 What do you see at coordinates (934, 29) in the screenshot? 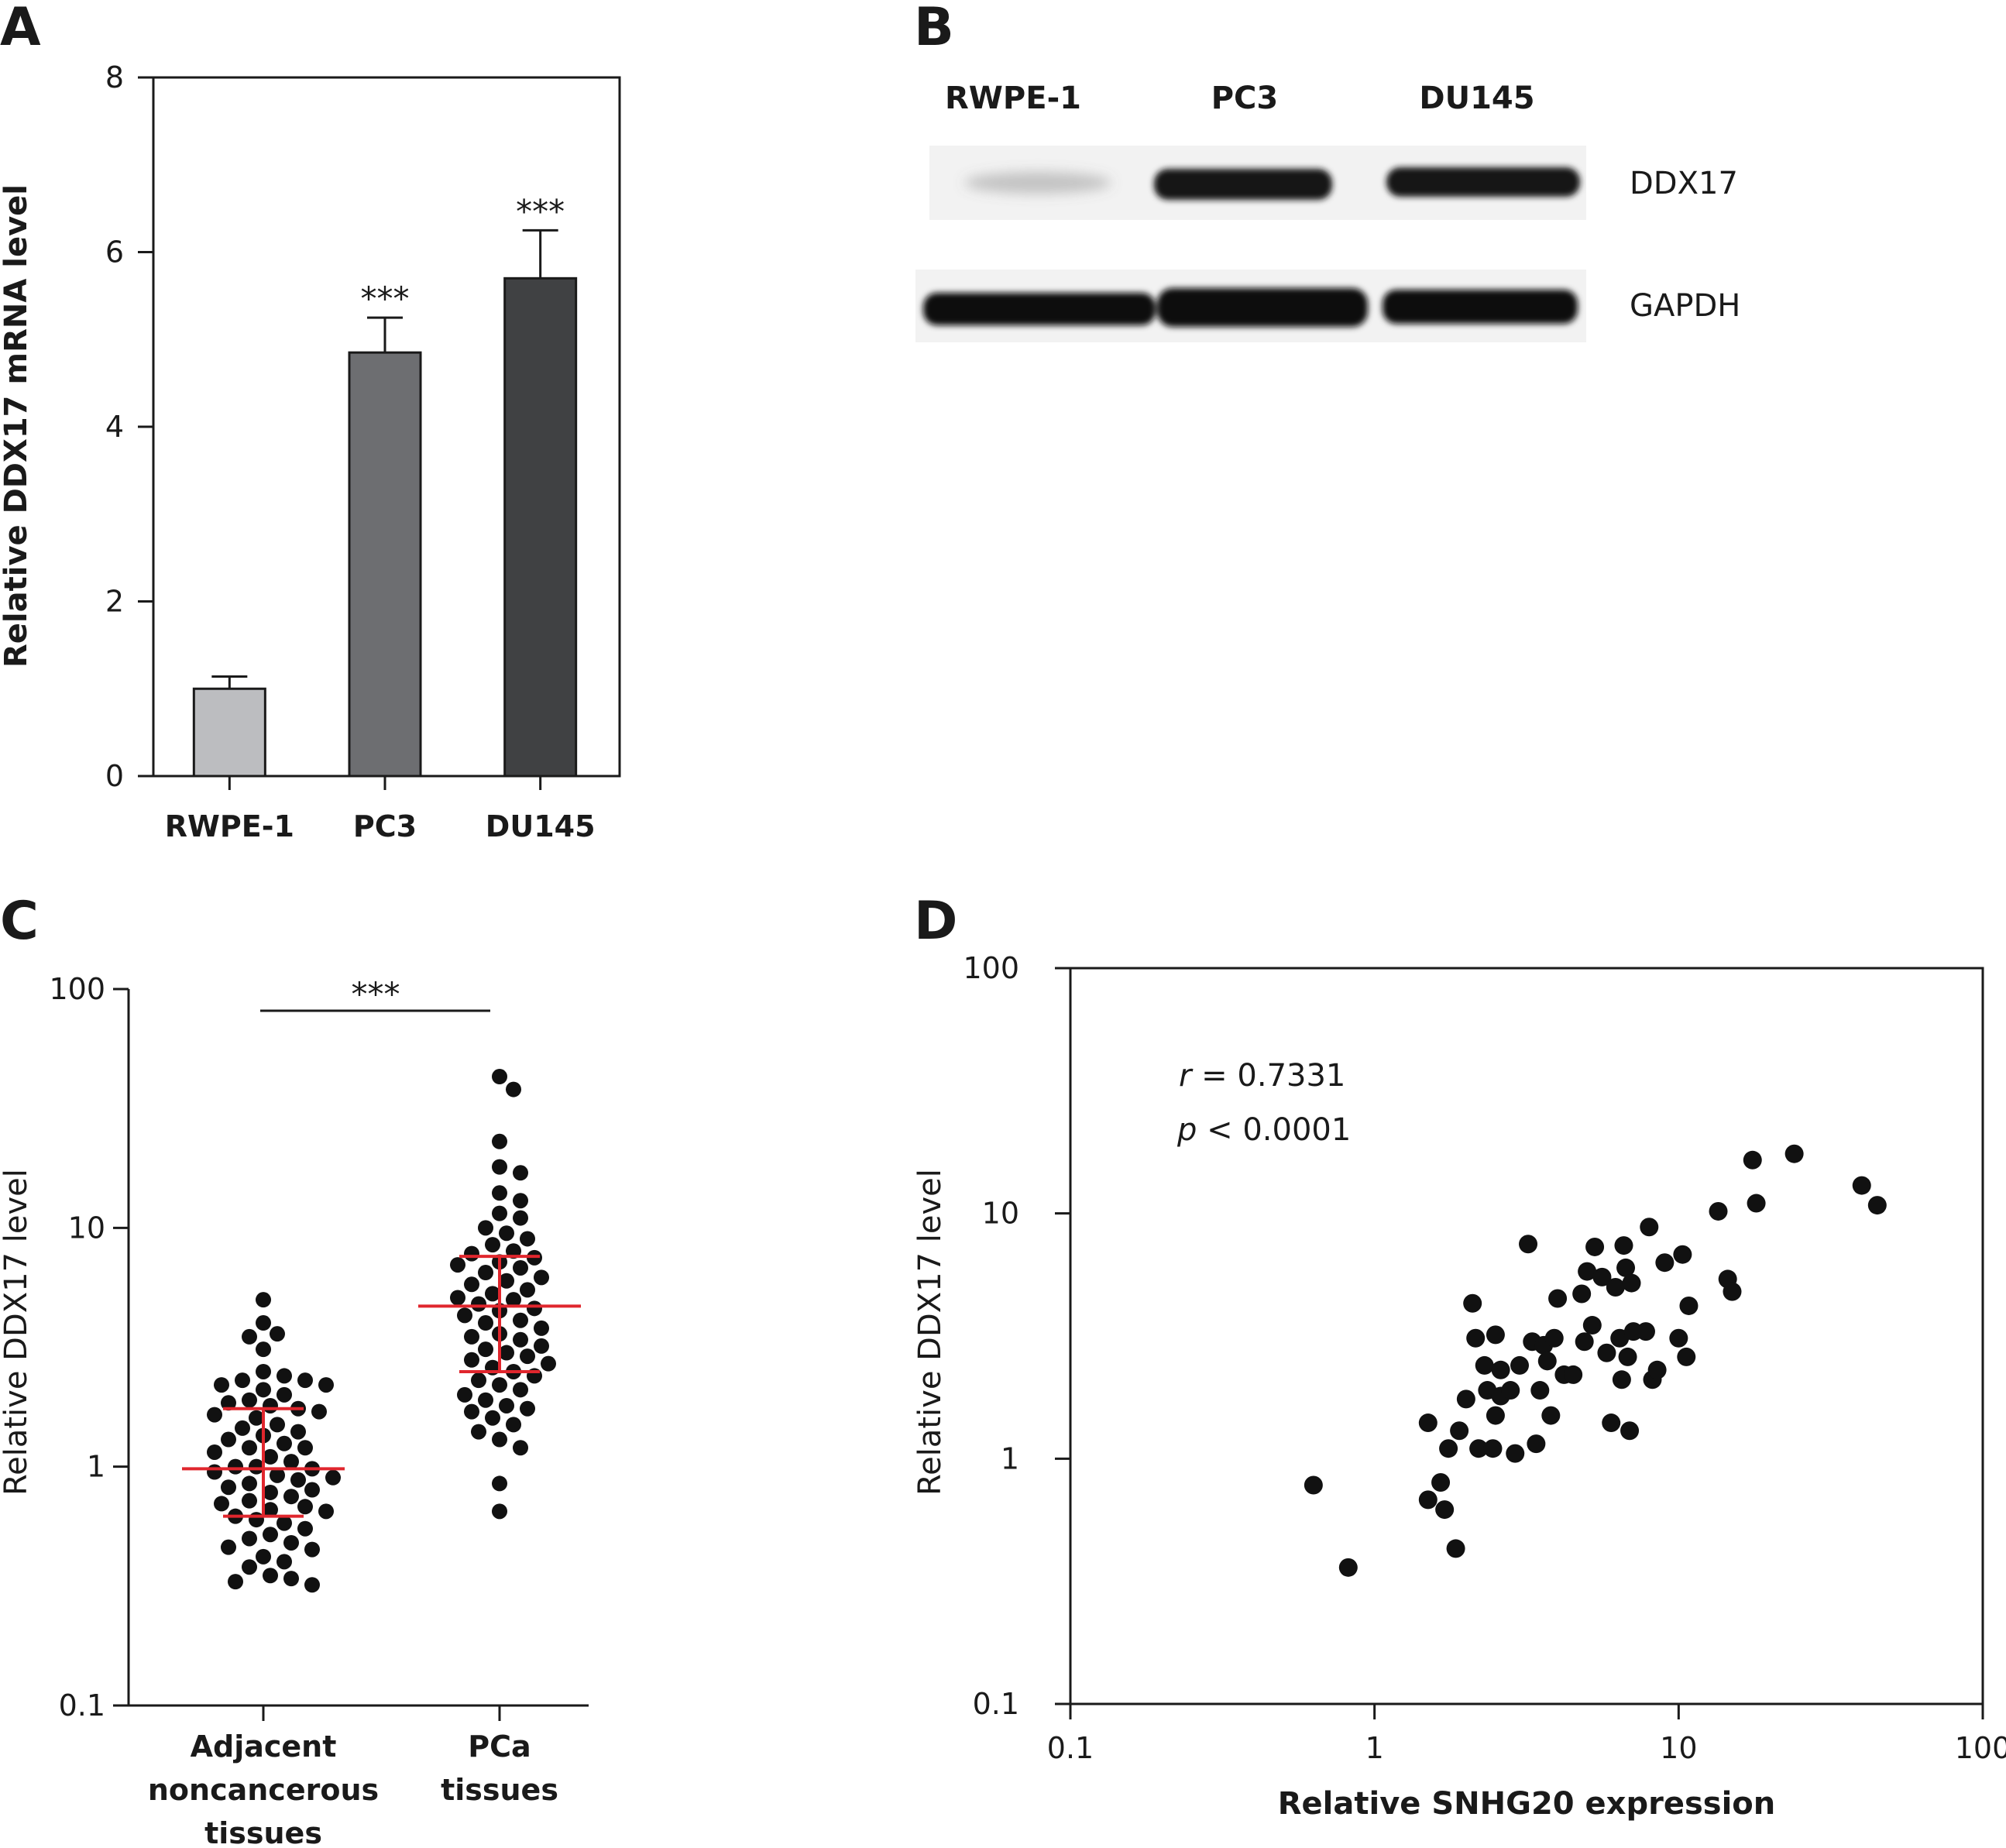
I see `panel-b-letter: B` at bounding box center [934, 29].